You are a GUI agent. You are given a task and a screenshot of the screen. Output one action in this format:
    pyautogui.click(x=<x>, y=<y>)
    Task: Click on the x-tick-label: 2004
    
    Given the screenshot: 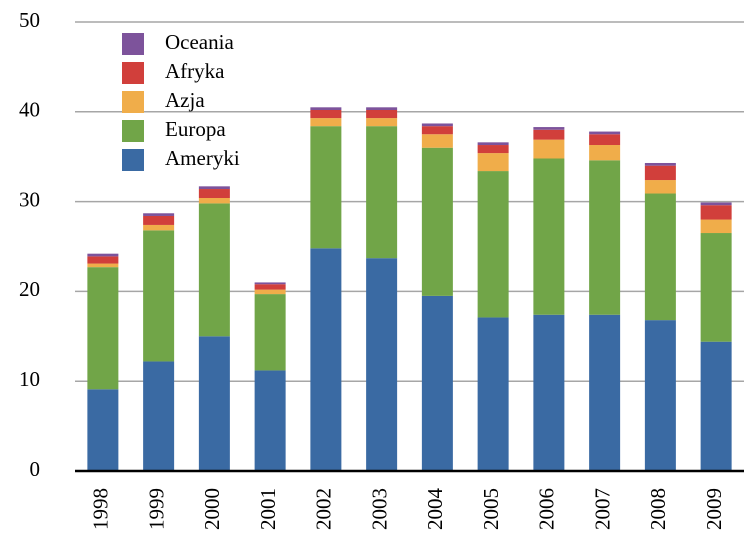 What is the action you would take?
    pyautogui.click(x=435, y=509)
    